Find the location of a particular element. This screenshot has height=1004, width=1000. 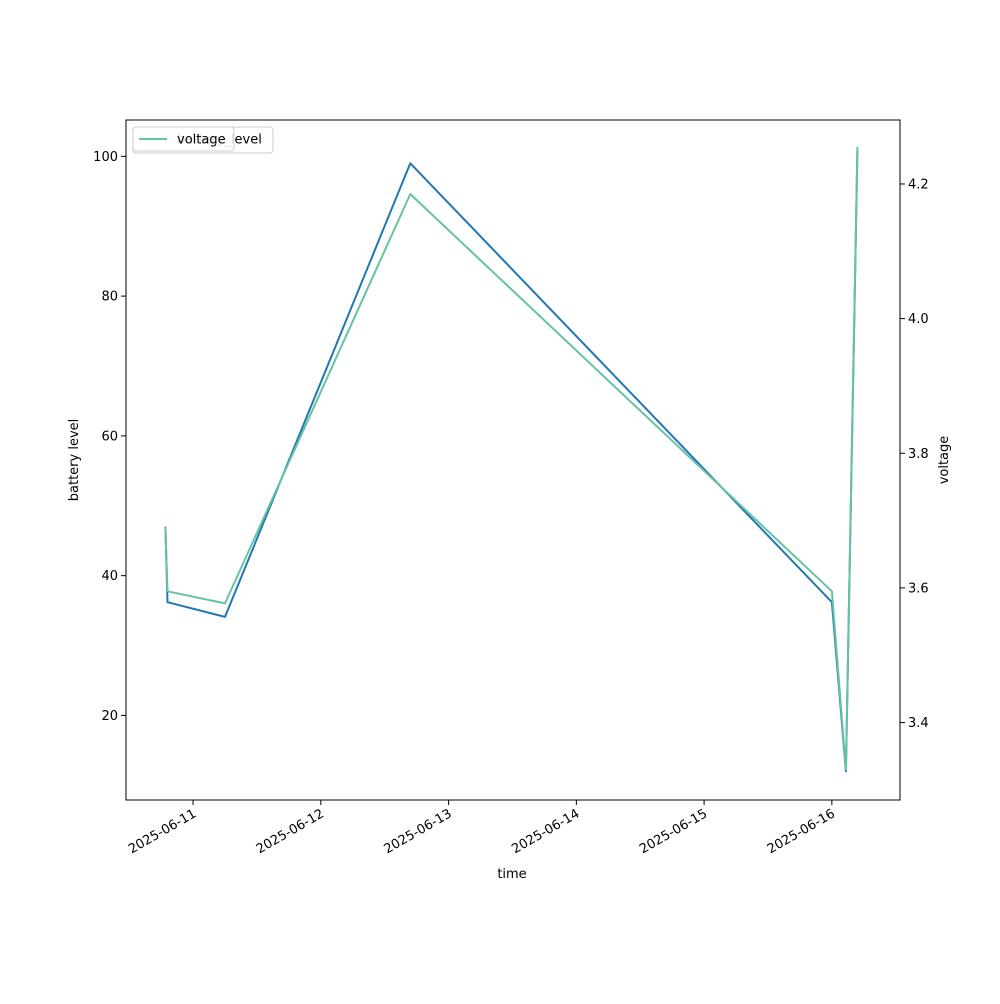

legend-frame is located at coordinates (183, 139).